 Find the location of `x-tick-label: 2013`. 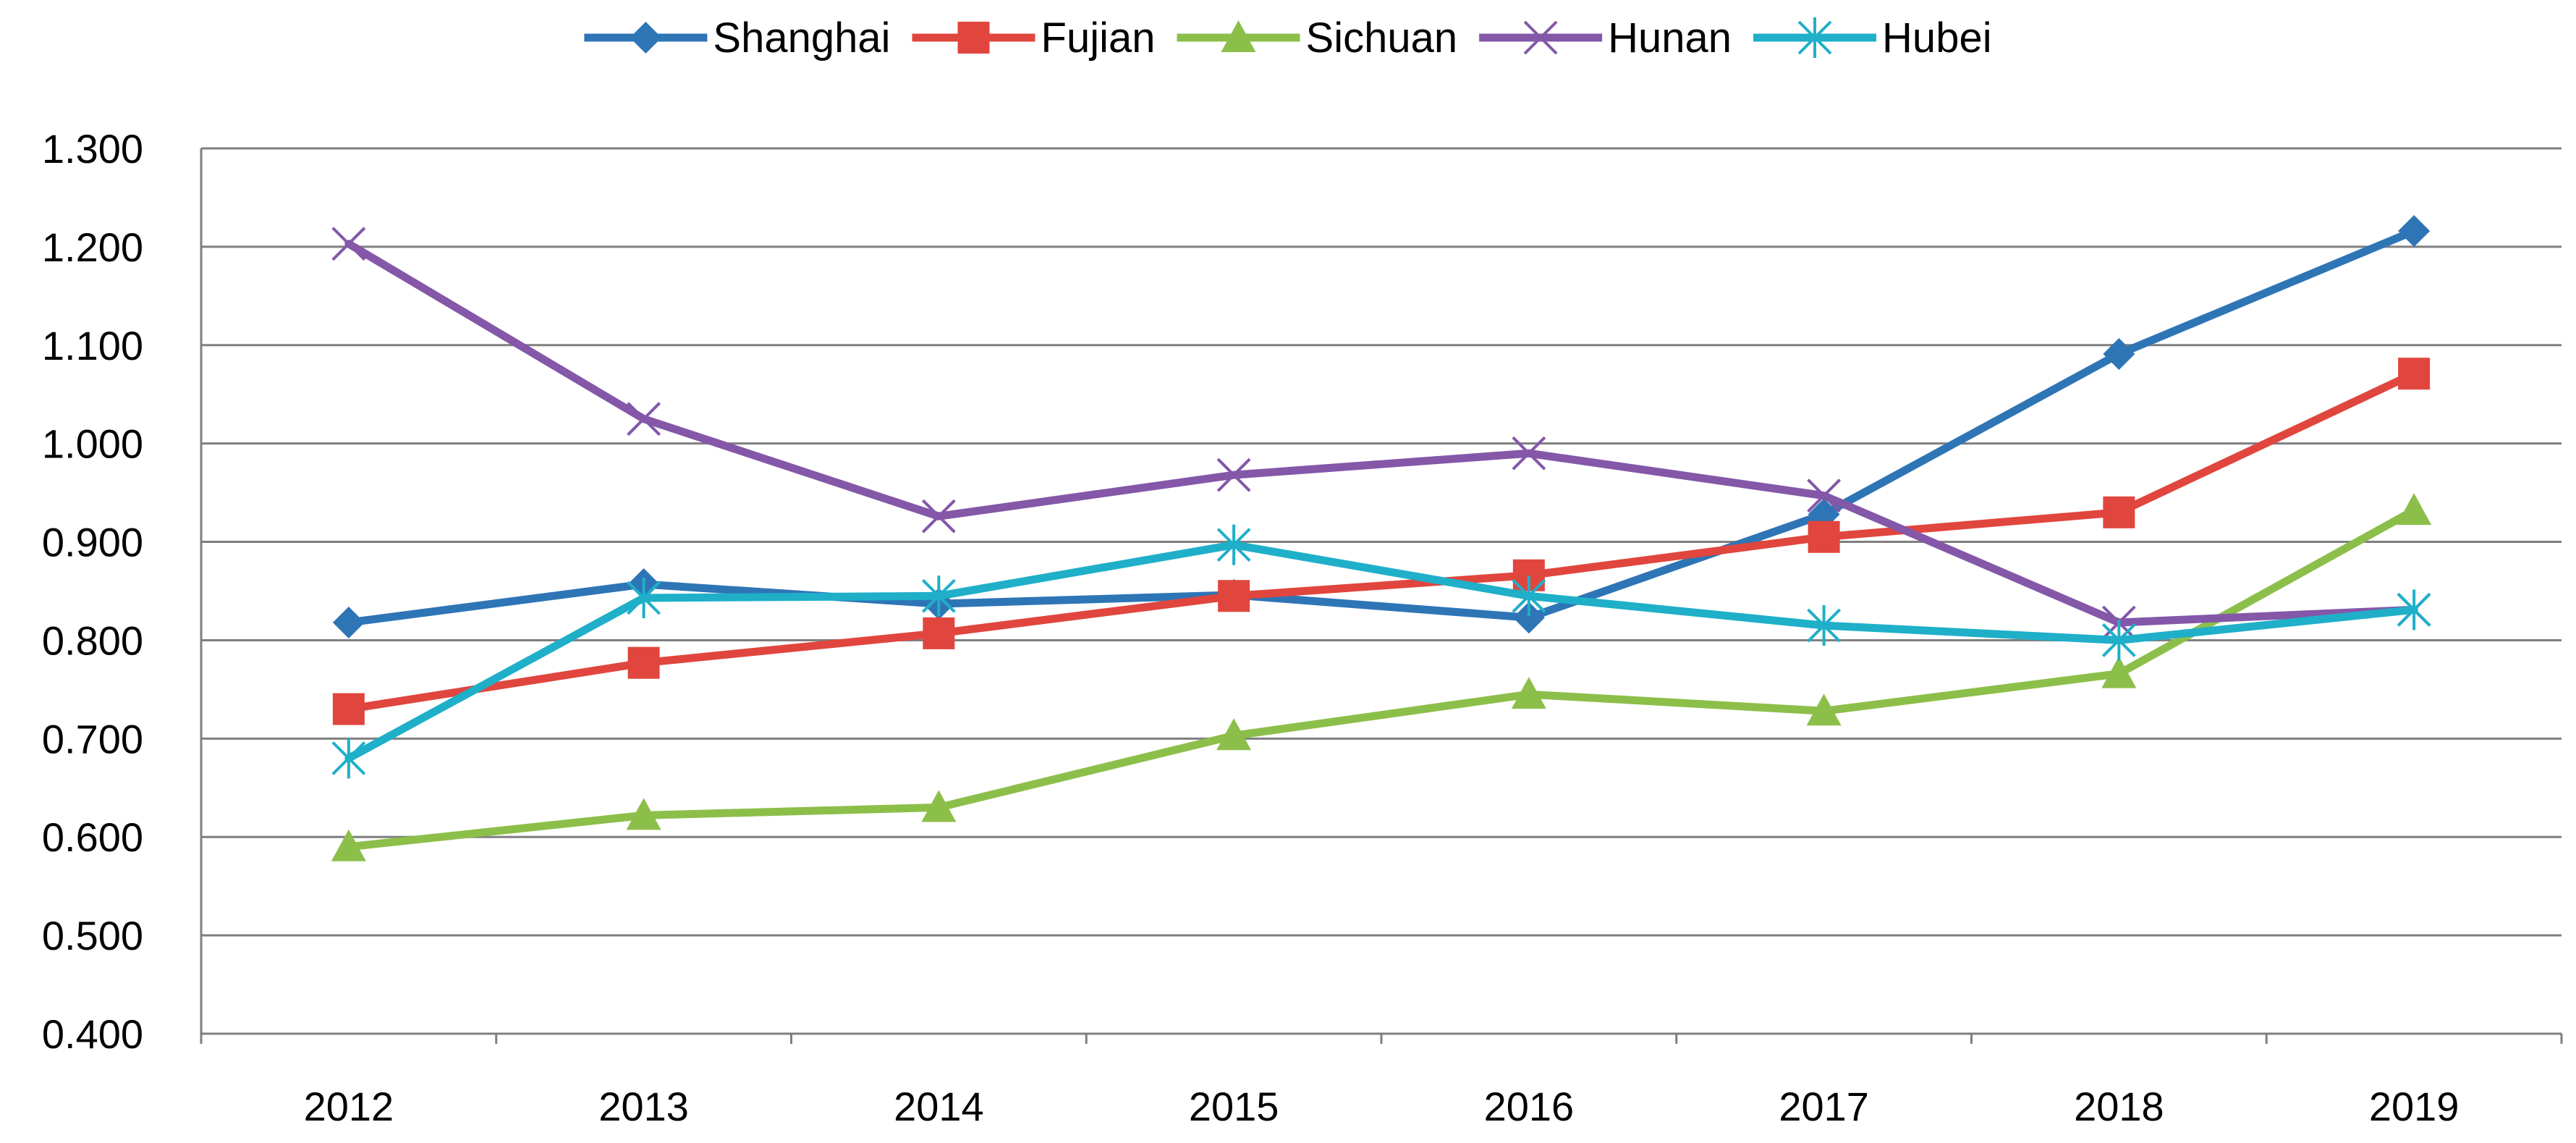

x-tick-label: 2013 is located at coordinates (643, 1106).